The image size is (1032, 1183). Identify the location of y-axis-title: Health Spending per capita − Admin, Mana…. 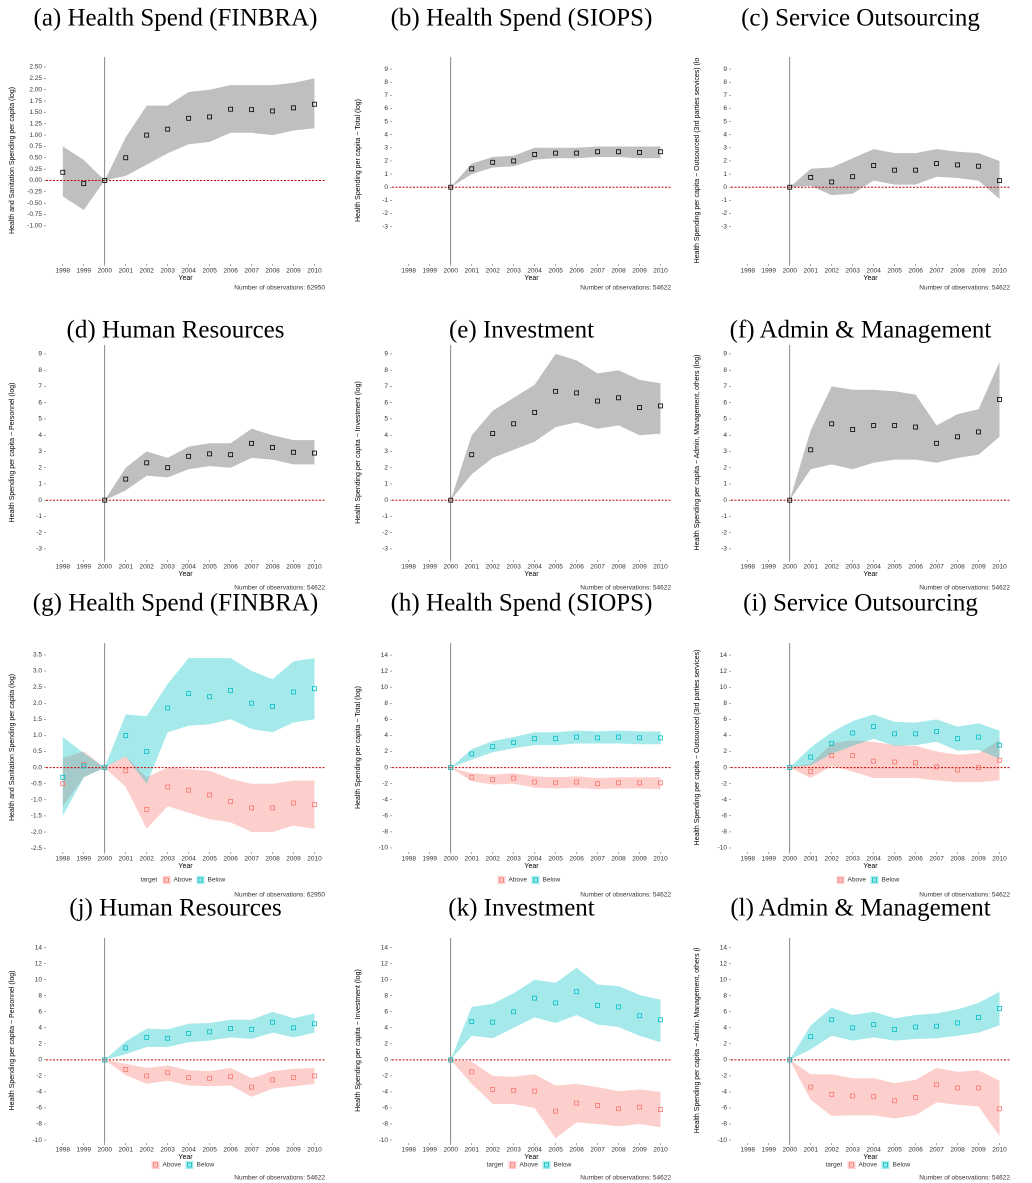
(697, 1040).